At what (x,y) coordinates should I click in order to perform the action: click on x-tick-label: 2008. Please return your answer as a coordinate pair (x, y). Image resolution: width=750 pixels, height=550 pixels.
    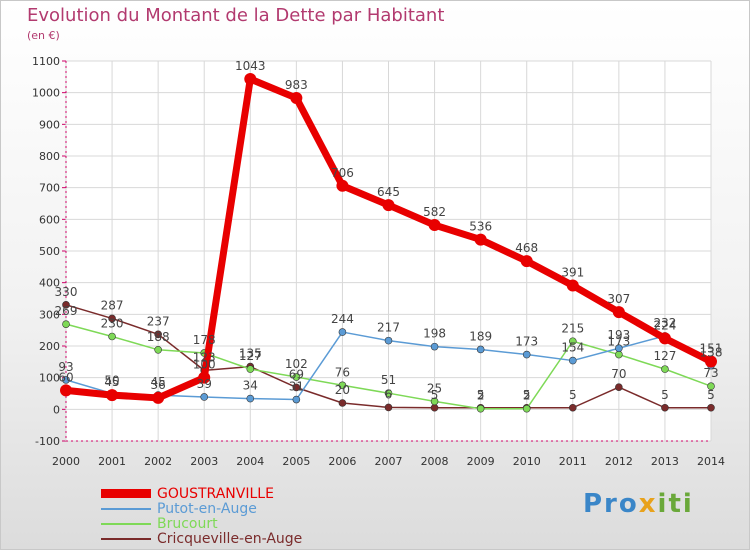
    Looking at the image, I should click on (435, 461).